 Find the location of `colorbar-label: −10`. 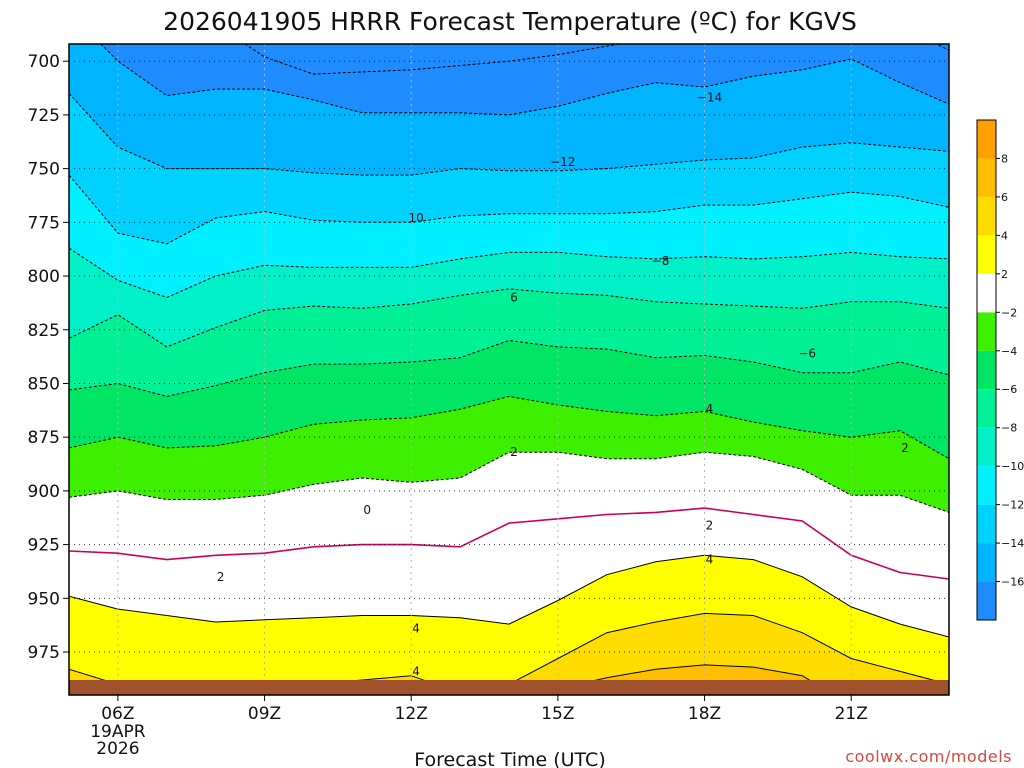

colorbar-label: −10 is located at coordinates (1012, 466).